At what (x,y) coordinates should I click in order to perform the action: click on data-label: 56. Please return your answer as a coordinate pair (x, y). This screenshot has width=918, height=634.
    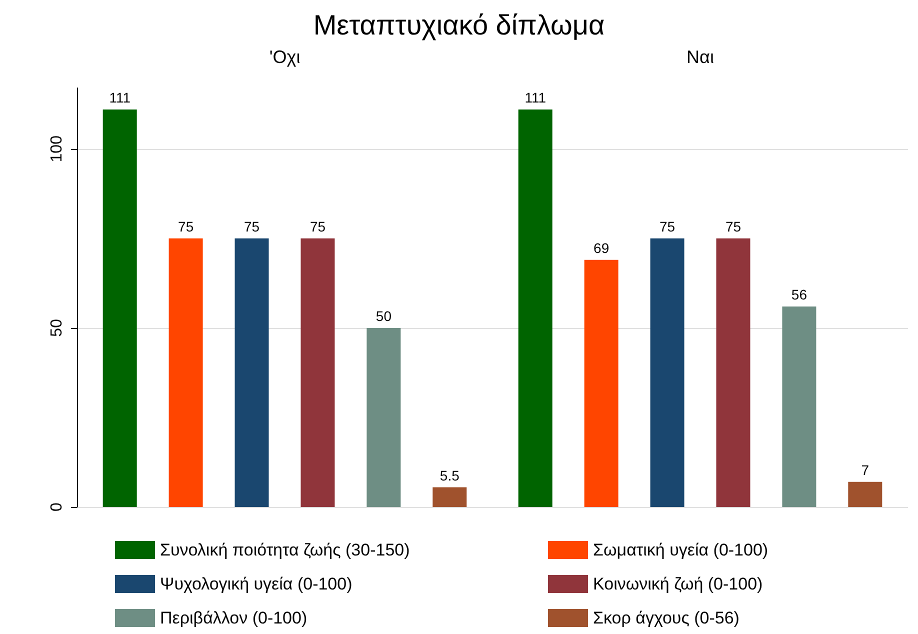
    Looking at the image, I should click on (799, 294).